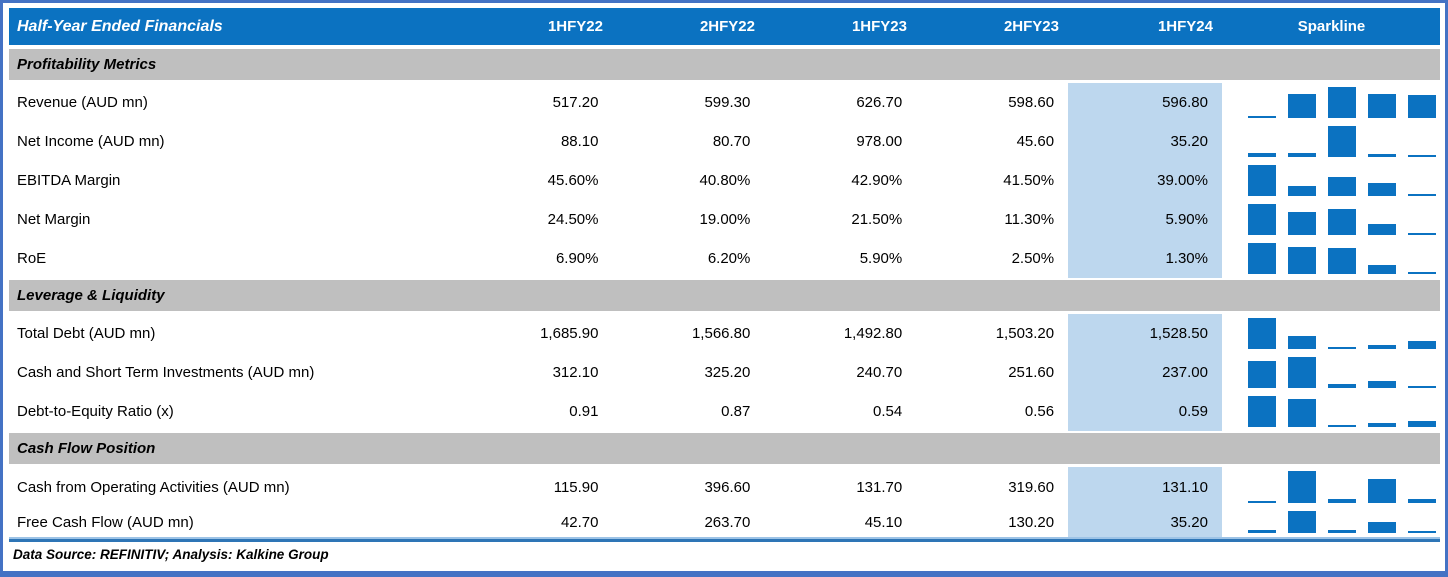 This screenshot has height=577, width=1448. Describe the element at coordinates (573, 180) in the screenshot. I see `value-cell: 45.60%` at that location.